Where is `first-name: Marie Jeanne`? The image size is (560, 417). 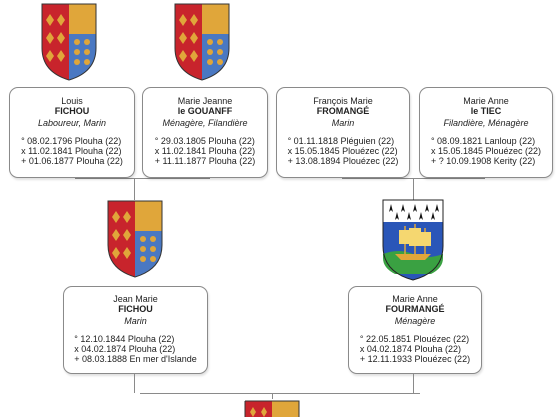 first-name: Marie Jeanne is located at coordinates (205, 101).